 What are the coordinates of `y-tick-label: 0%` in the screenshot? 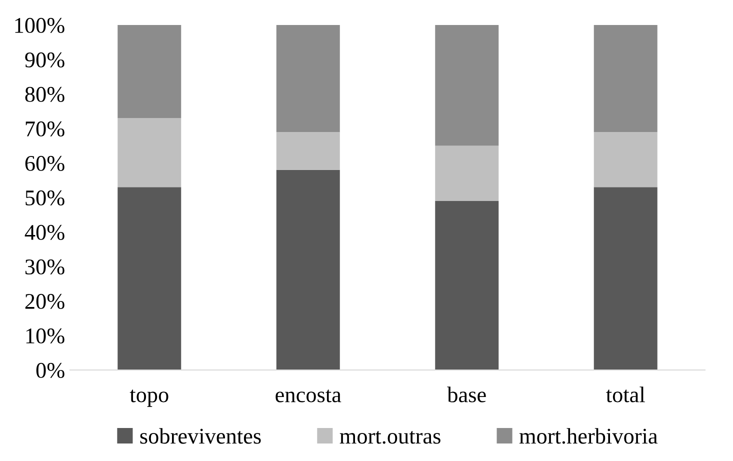 It's located at (50, 370).